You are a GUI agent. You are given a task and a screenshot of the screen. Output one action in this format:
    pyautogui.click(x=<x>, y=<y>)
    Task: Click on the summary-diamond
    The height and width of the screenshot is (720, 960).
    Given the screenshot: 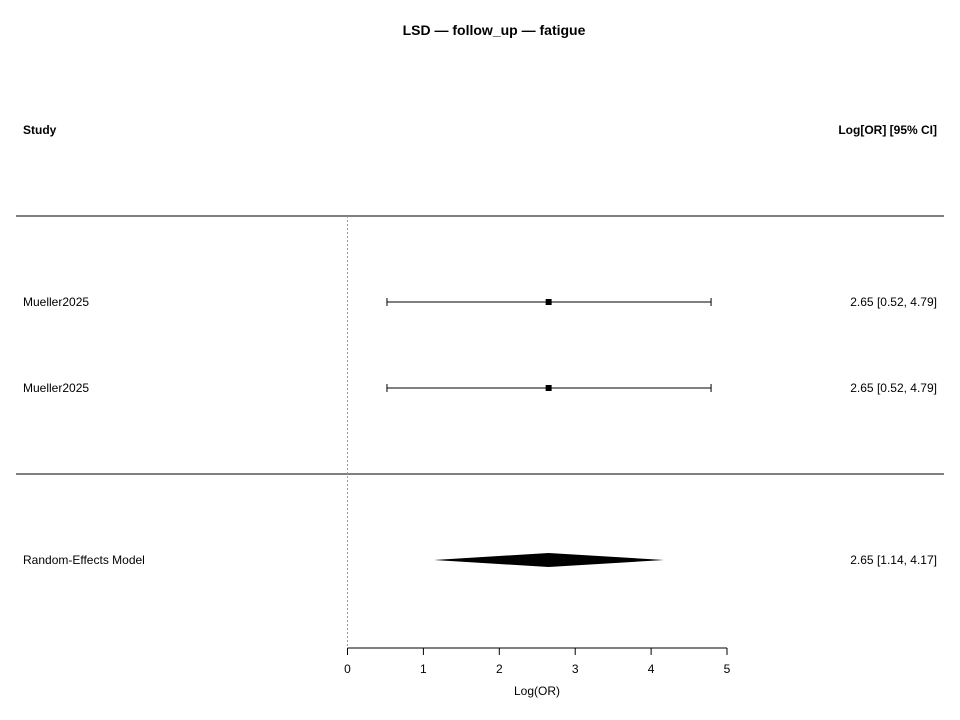 What is the action you would take?
    pyautogui.click(x=549, y=560)
    